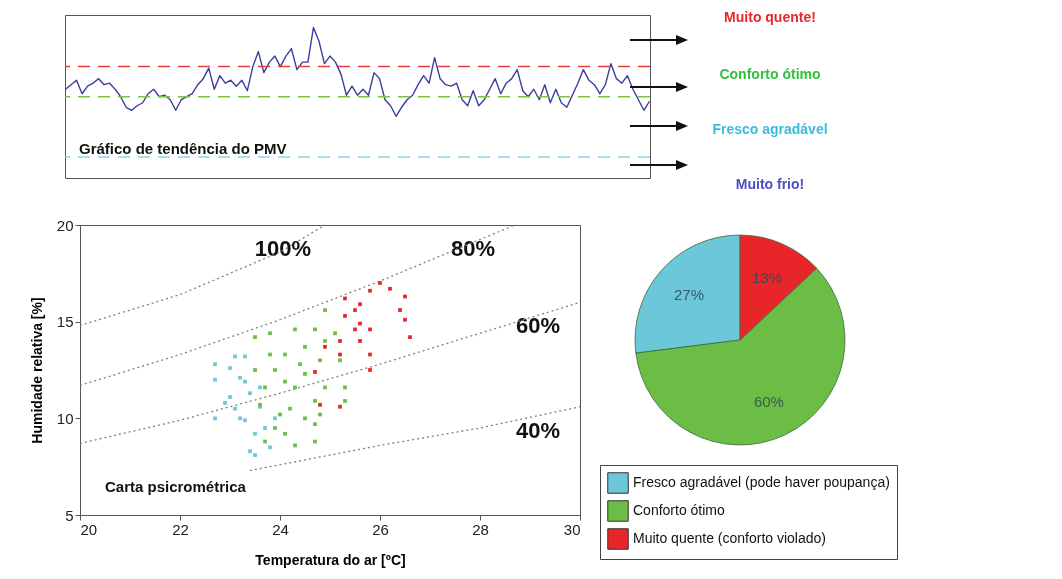 The height and width of the screenshot is (579, 1062). Describe the element at coordinates (330, 559) in the screenshot. I see `x-axis-title: Temperatura do ar [ºC]` at that location.